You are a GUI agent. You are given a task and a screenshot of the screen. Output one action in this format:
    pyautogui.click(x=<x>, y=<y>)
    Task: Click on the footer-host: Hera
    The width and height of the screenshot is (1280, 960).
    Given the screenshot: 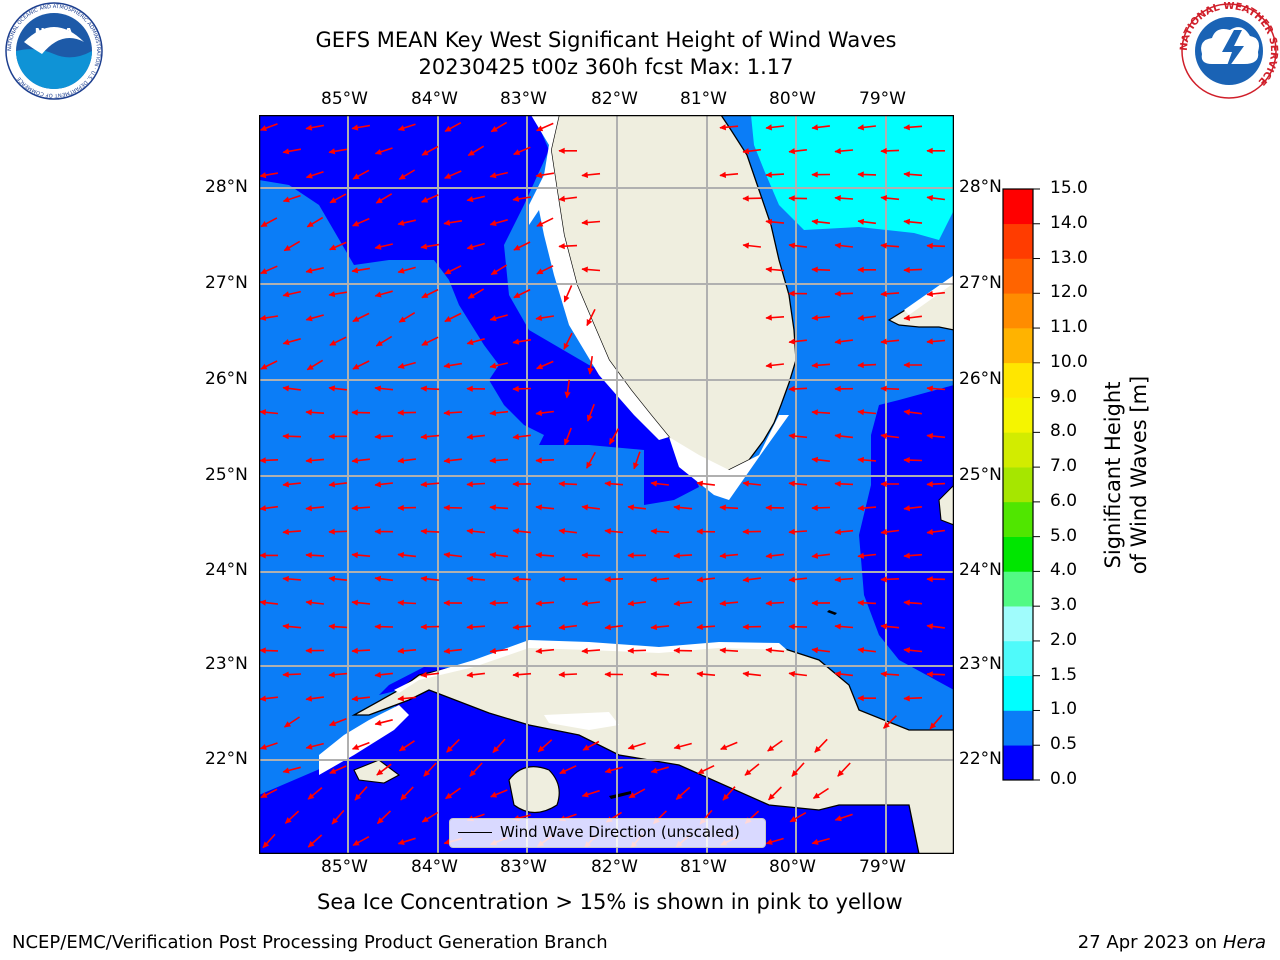 What is the action you would take?
    pyautogui.click(x=1244, y=942)
    